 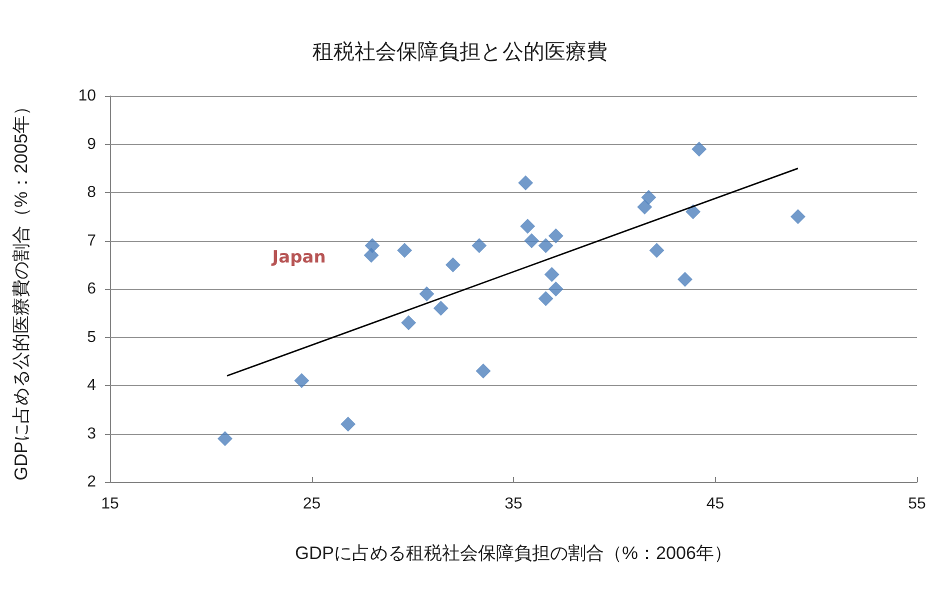 What do you see at coordinates (110, 504) in the screenshot?
I see `x-tick-label: 15` at bounding box center [110, 504].